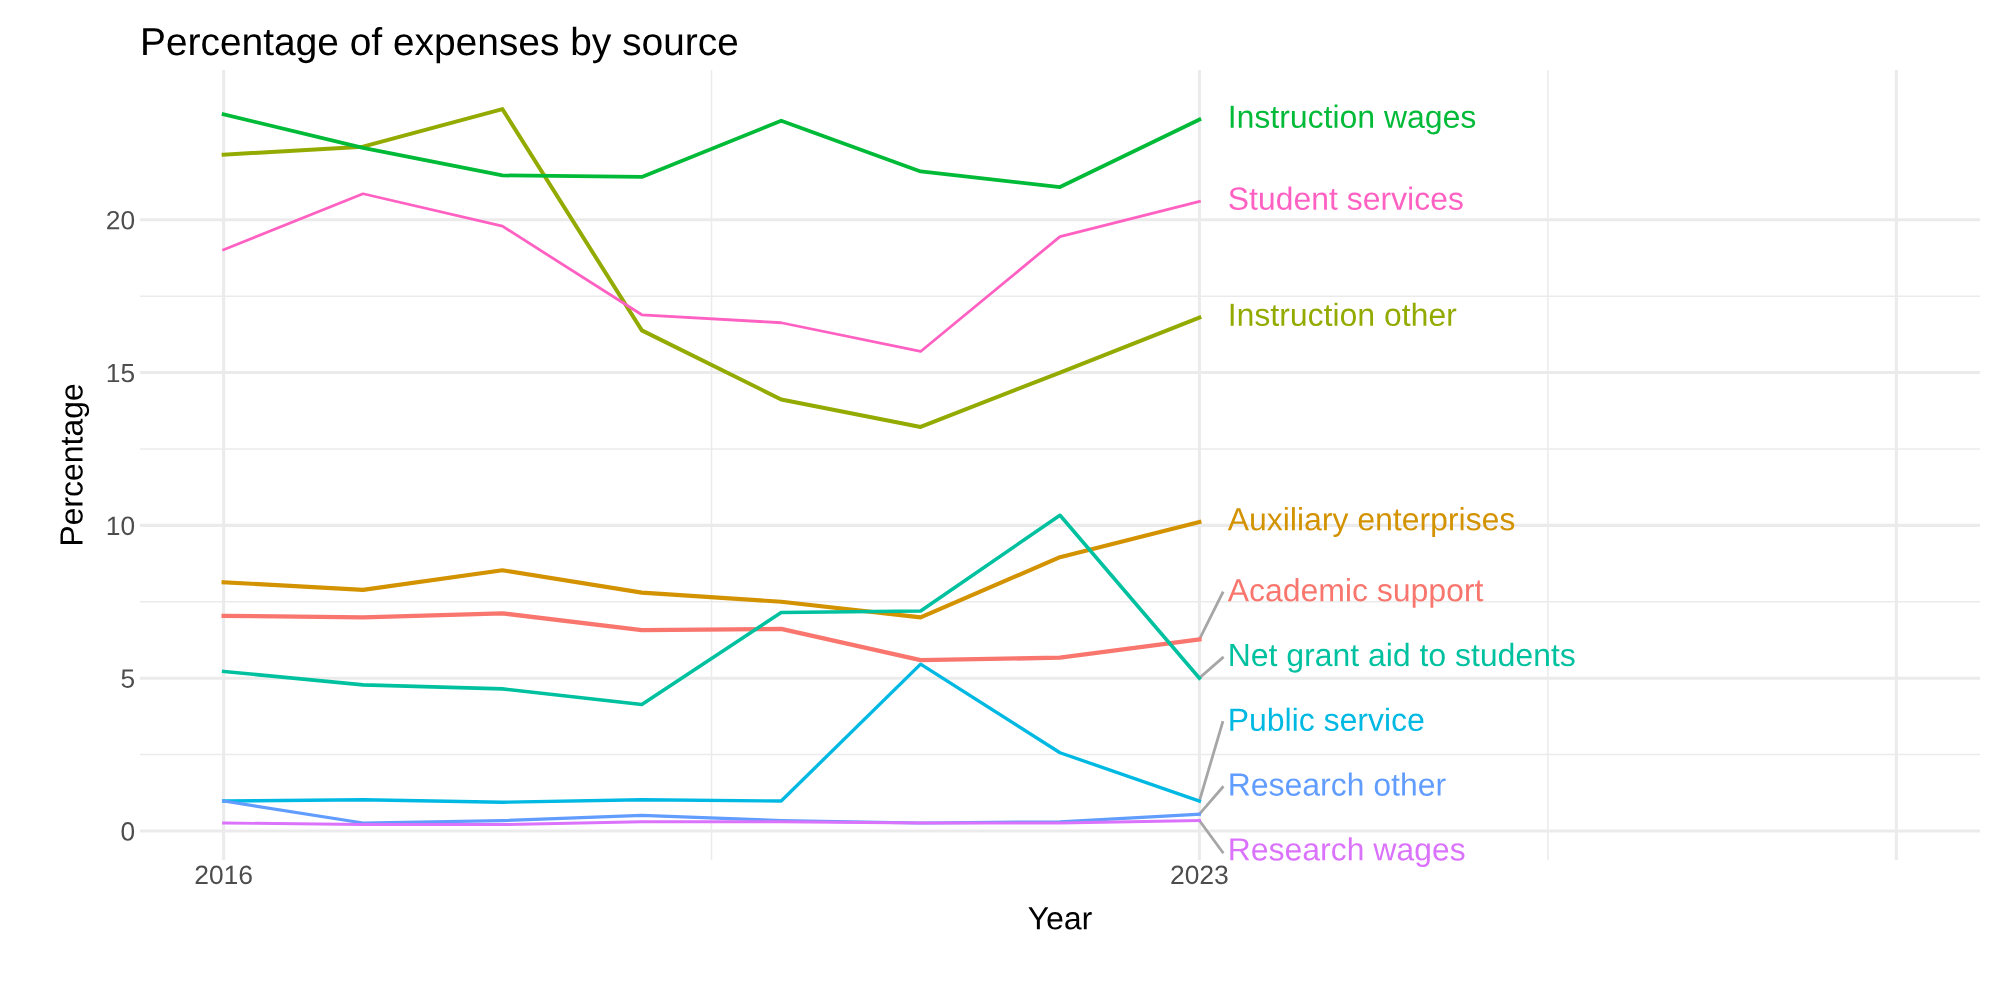 The width and height of the screenshot is (2000, 1000). Describe the element at coordinates (121, 526) in the screenshot. I see `y-tick-label: 10` at that location.